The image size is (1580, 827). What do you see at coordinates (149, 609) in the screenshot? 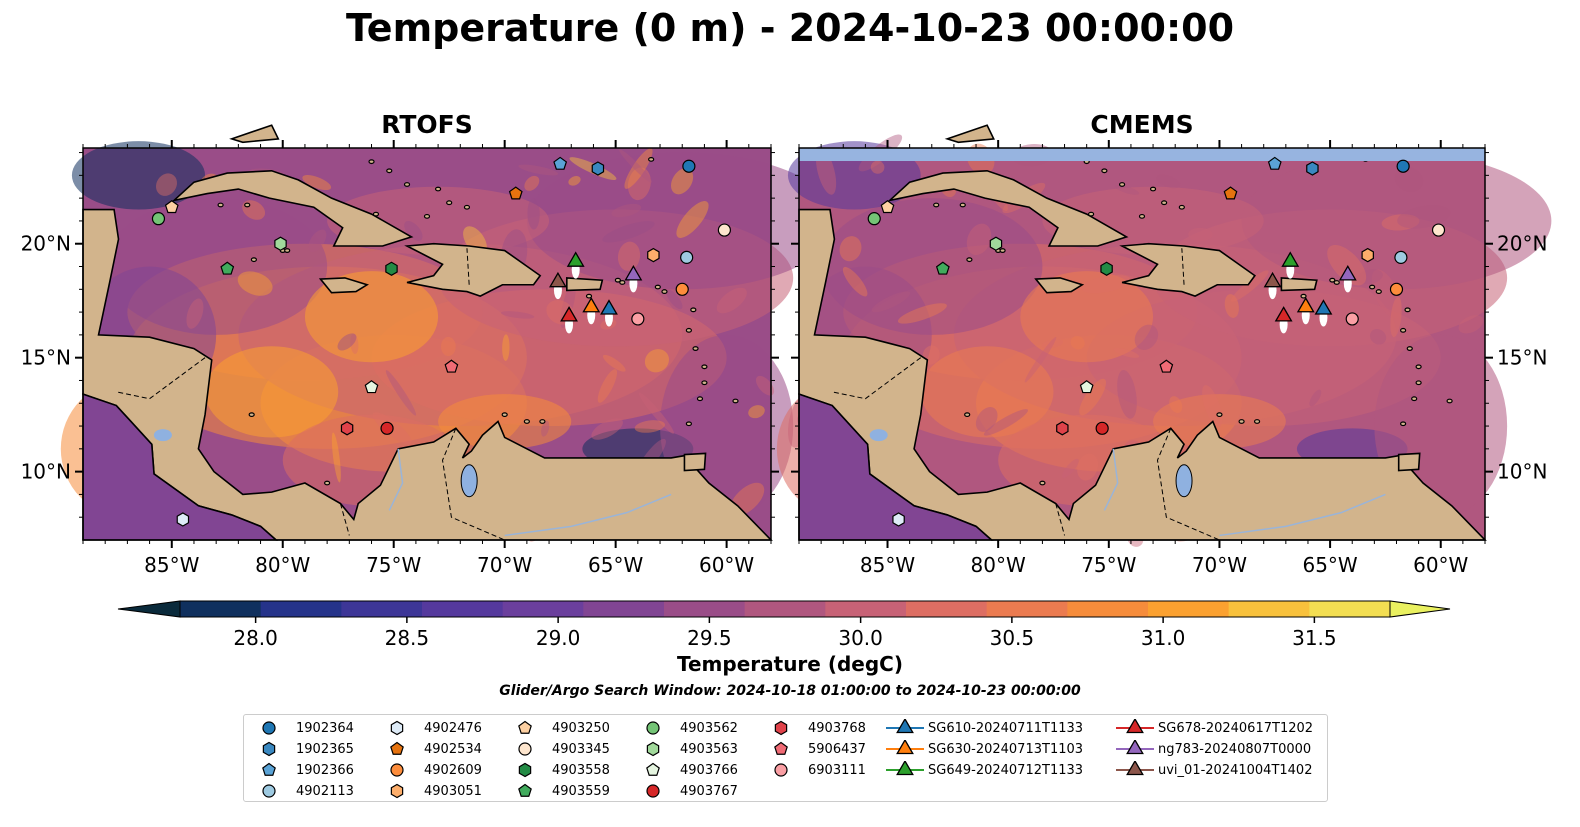
I see `colorbar-extend-low` at bounding box center [149, 609].